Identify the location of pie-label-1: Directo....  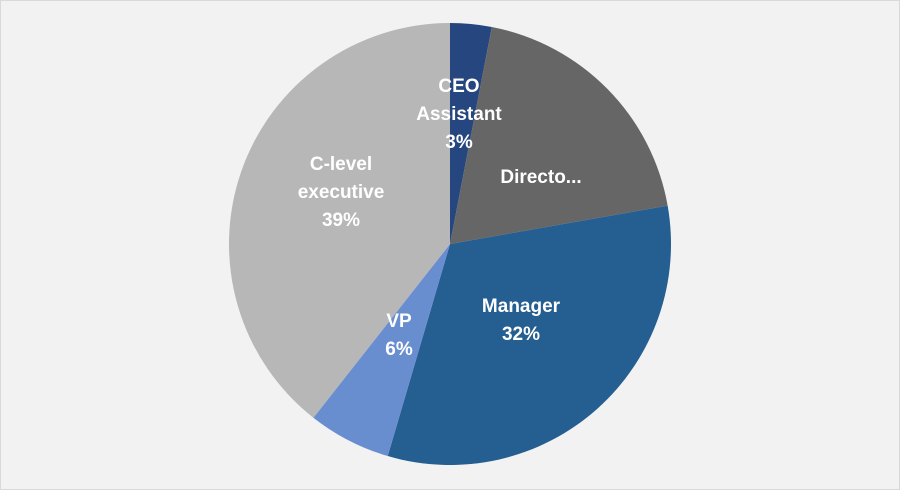
(540, 177).